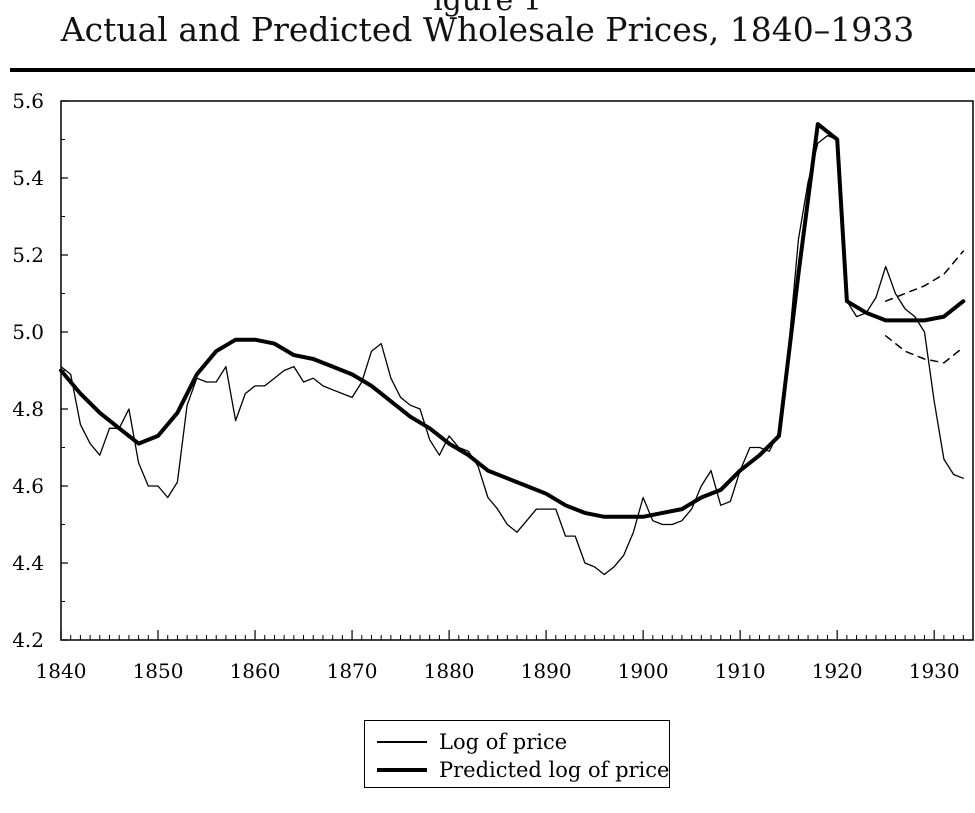 The image size is (975, 813). What do you see at coordinates (28, 486) in the screenshot?
I see `y-tick-label: 4.6` at bounding box center [28, 486].